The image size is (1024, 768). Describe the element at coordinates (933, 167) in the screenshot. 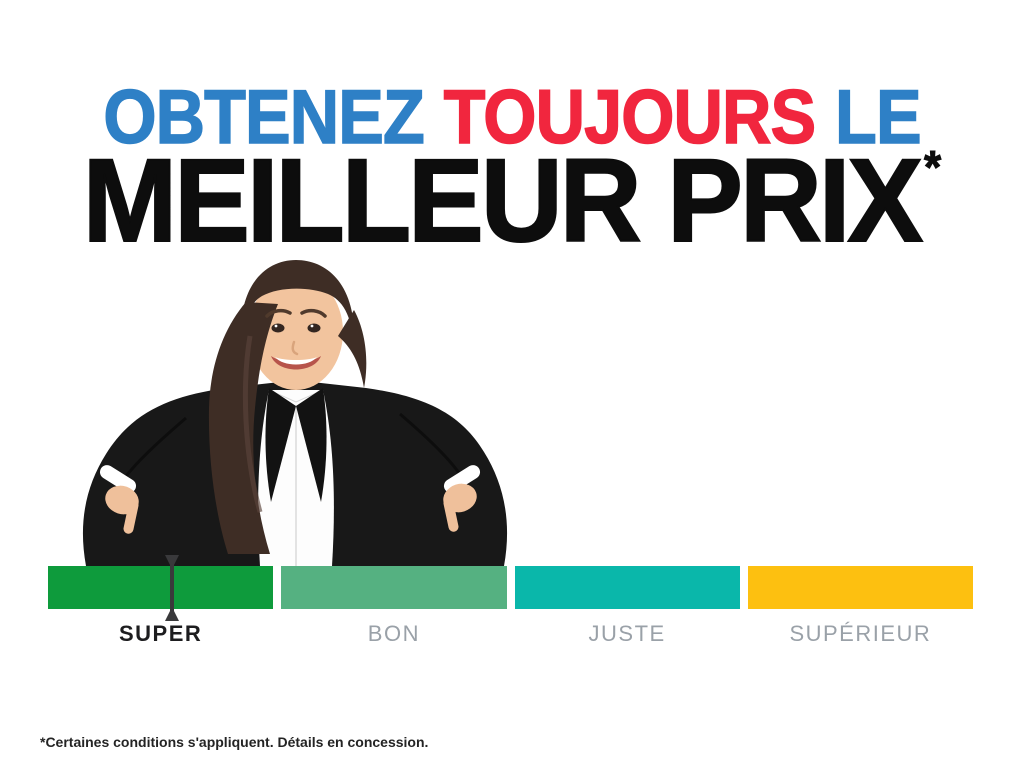

I see `asterisk-mark: *` at that location.